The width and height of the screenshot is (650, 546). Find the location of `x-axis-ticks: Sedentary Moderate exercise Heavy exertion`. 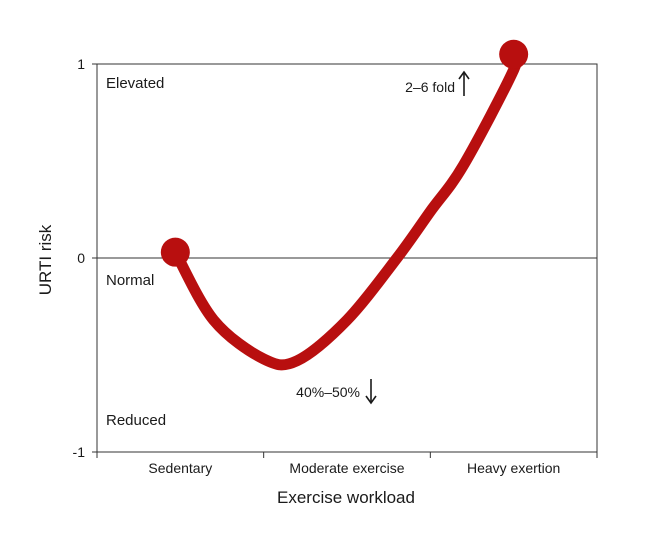

x-axis-ticks: Sedentary Moderate exercise Heavy exertion is located at coordinates (347, 464).